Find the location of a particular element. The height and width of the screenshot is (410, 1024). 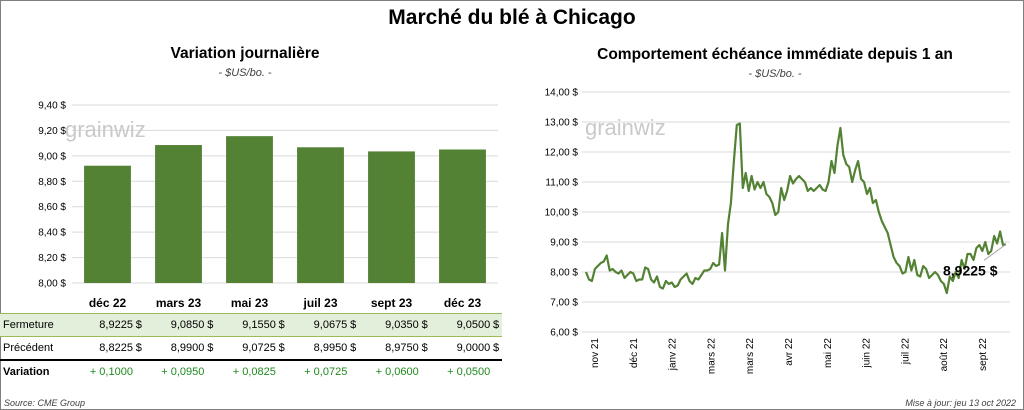

cell-value: 8,9750 is located at coordinates (389, 348).